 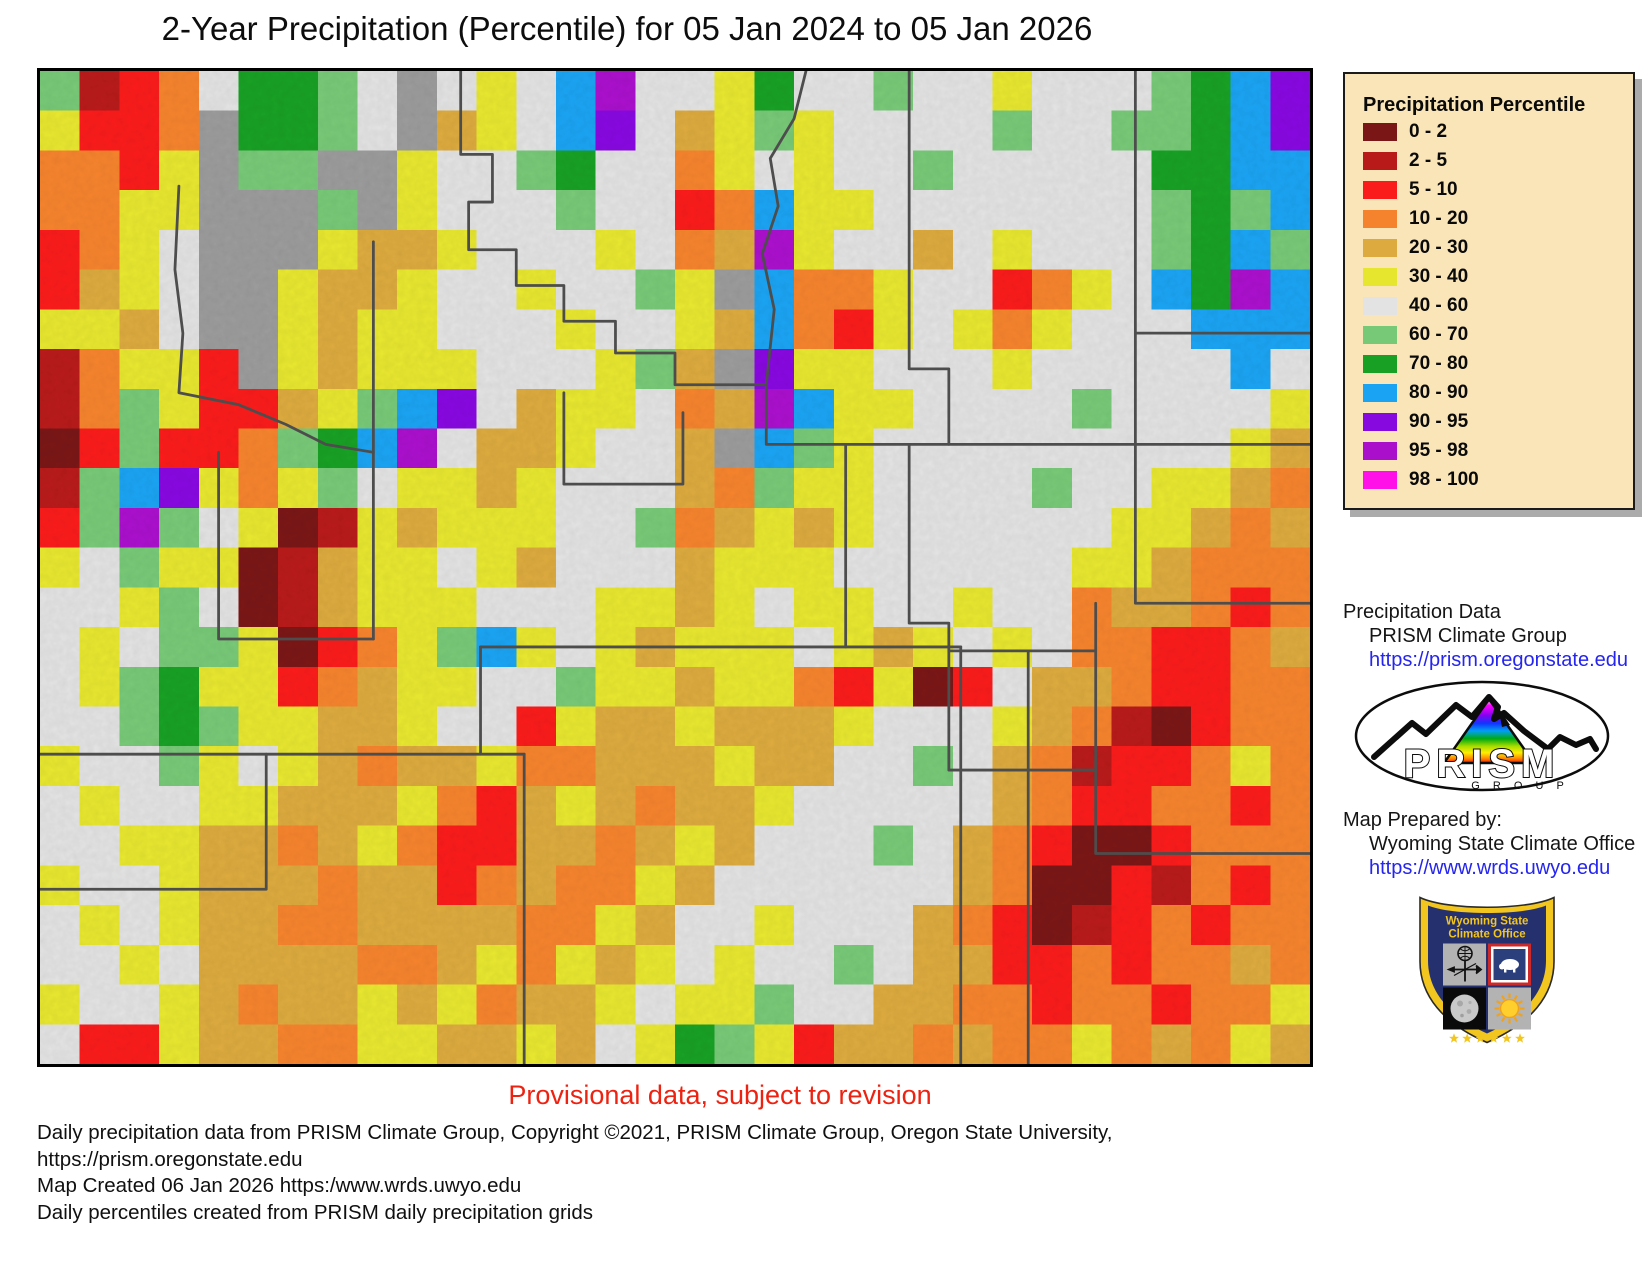 What do you see at coordinates (1439, 421) in the screenshot?
I see `legend-label: 90 - 95` at bounding box center [1439, 421].